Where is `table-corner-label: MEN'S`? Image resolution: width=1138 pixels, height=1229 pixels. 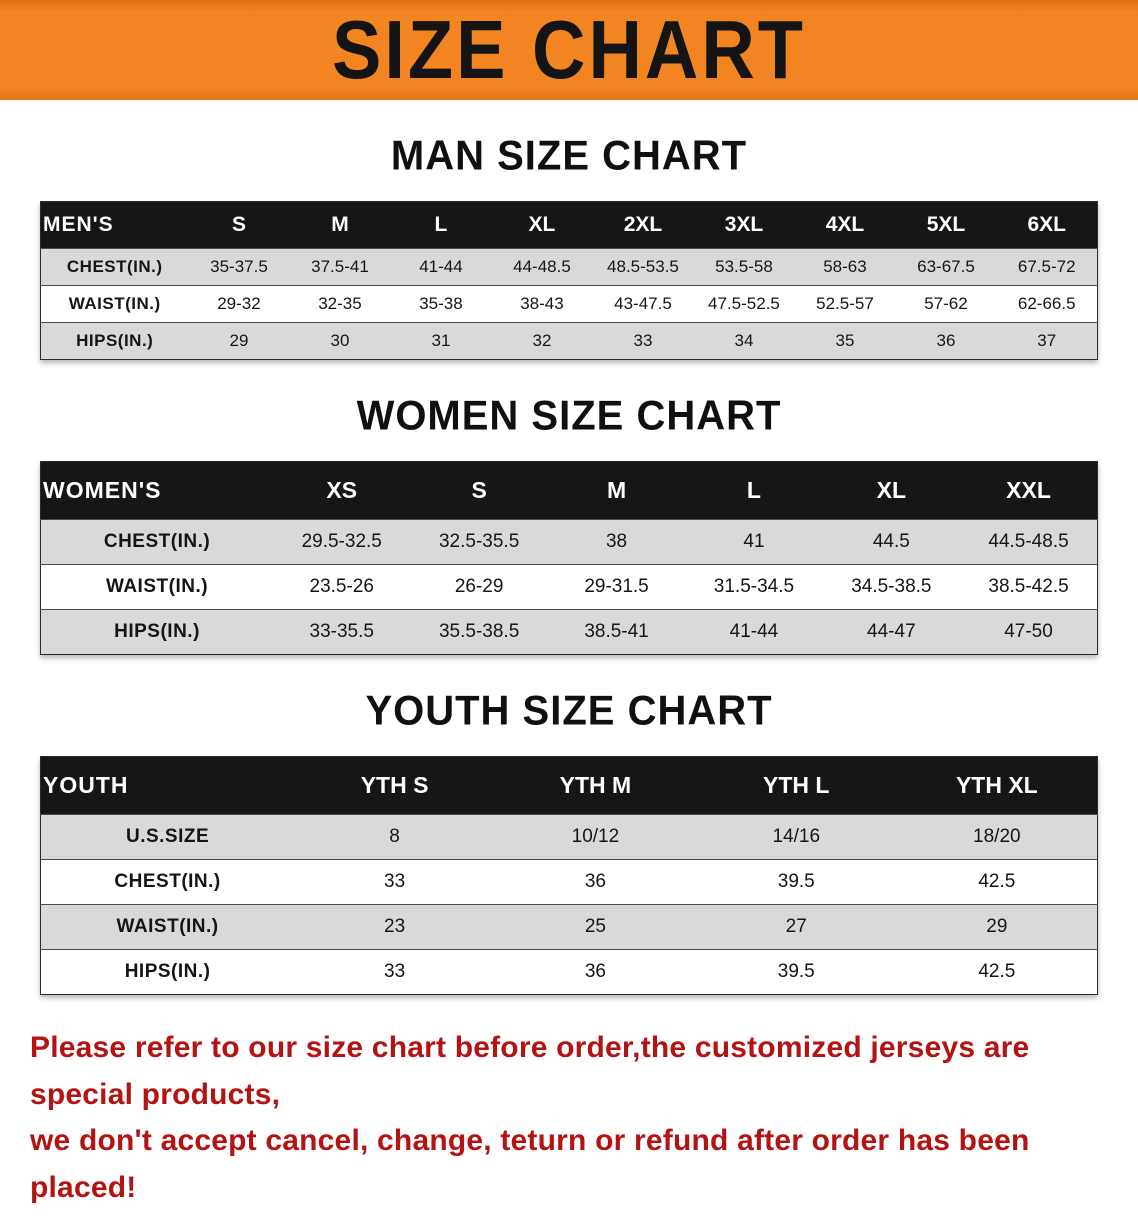
table-corner-label: MEN'S is located at coordinates (114, 225).